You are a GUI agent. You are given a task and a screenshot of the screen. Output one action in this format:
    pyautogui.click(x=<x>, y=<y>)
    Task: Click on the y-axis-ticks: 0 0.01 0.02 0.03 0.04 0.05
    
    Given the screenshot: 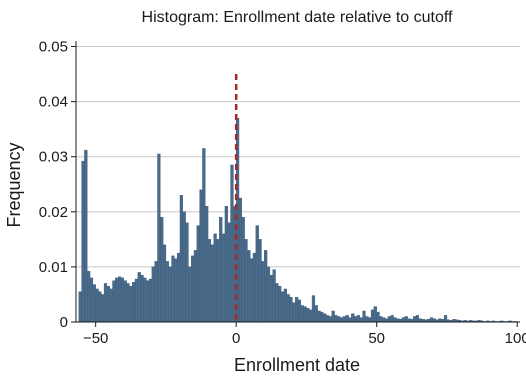 What is the action you would take?
    pyautogui.click(x=57, y=185)
    